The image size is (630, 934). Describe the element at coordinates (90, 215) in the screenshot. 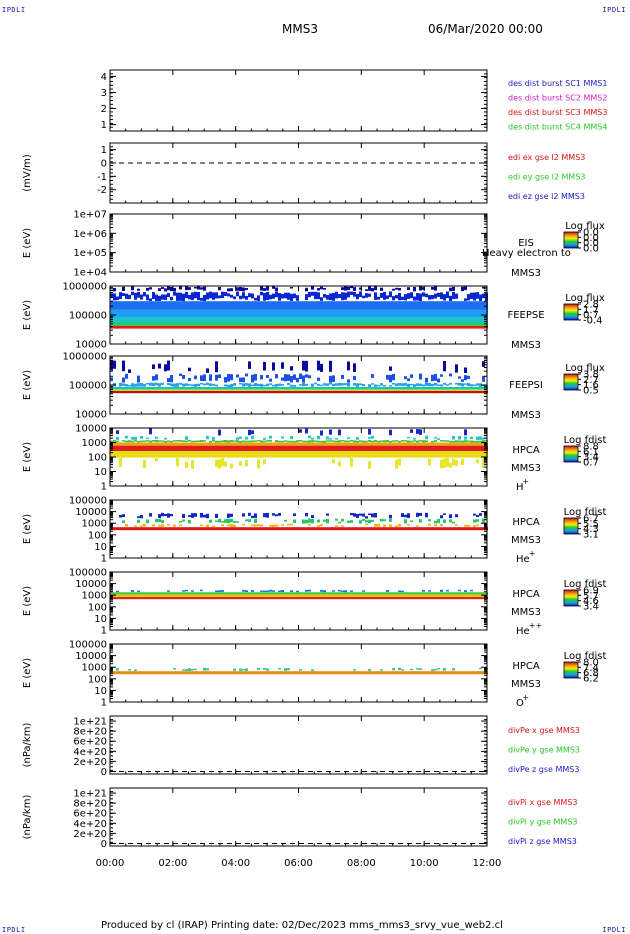

I see `y-tick-label: 1e+07` at that location.